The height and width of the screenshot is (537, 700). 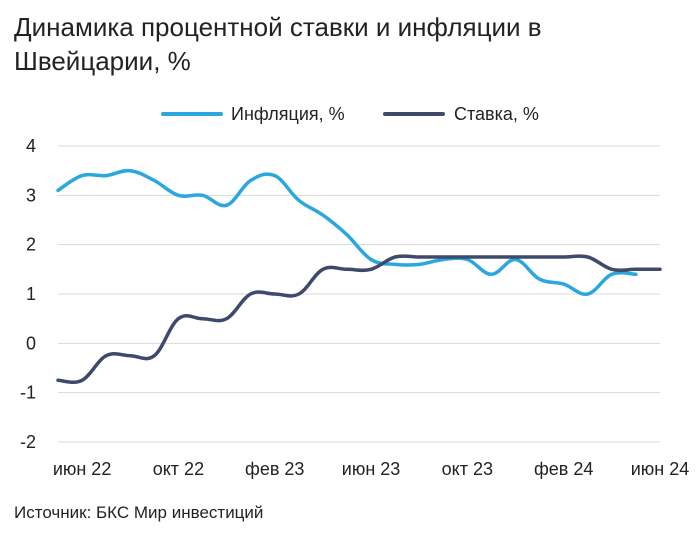 I want to click on x-tick-label: июн 22, so click(x=82, y=469).